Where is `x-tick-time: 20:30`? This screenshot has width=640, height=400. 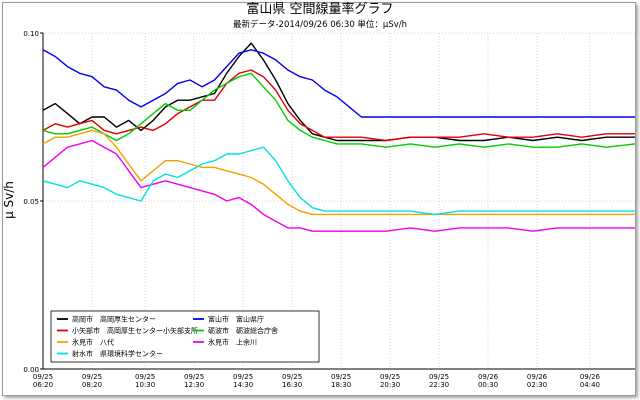
x-tick-time: 20:30 is located at coordinates (390, 385).